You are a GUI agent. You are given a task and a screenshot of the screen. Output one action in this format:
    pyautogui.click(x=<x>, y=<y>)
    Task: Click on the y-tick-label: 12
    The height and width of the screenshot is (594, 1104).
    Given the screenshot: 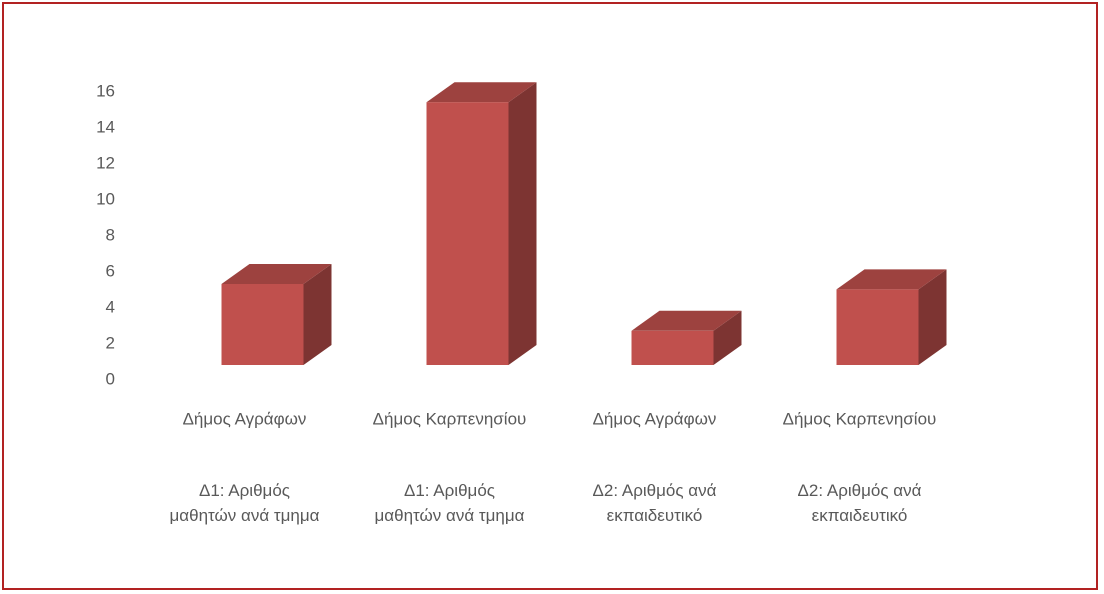 What is the action you would take?
    pyautogui.click(x=105, y=162)
    